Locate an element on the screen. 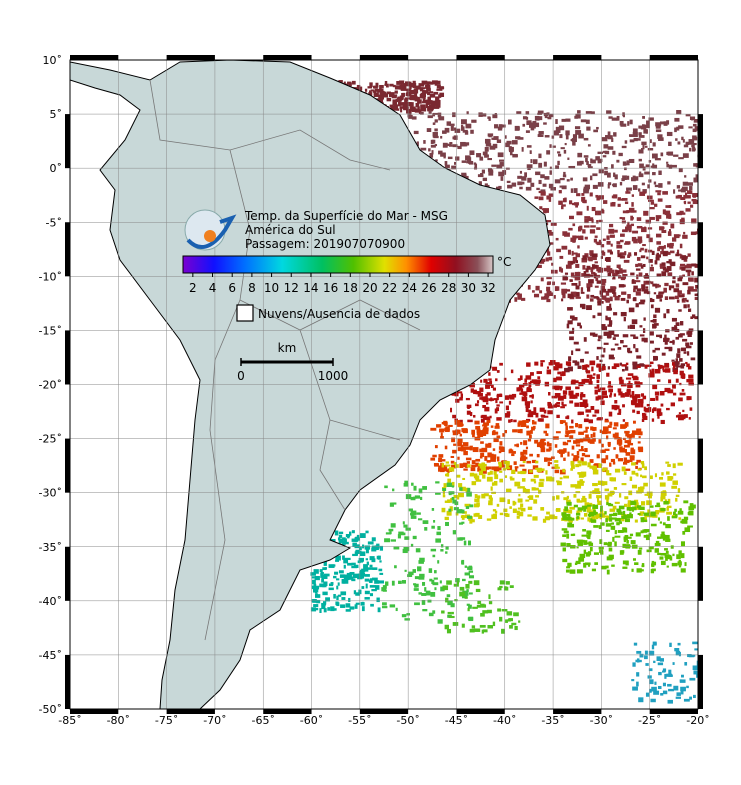  colorbar-ramp is located at coordinates (338, 264).